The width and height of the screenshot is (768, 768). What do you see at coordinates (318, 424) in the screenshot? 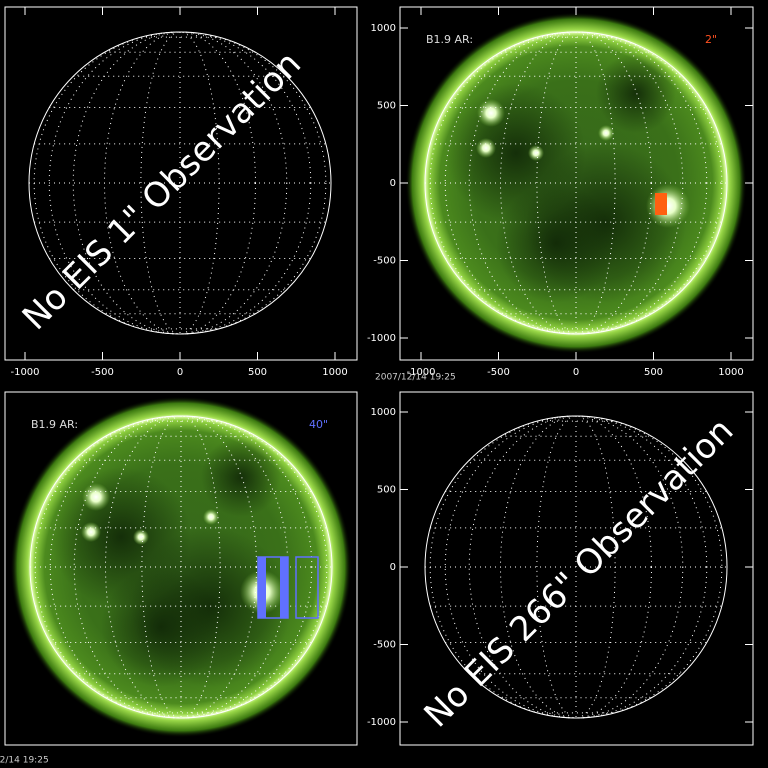
I see `slit-label: 40"` at bounding box center [318, 424].